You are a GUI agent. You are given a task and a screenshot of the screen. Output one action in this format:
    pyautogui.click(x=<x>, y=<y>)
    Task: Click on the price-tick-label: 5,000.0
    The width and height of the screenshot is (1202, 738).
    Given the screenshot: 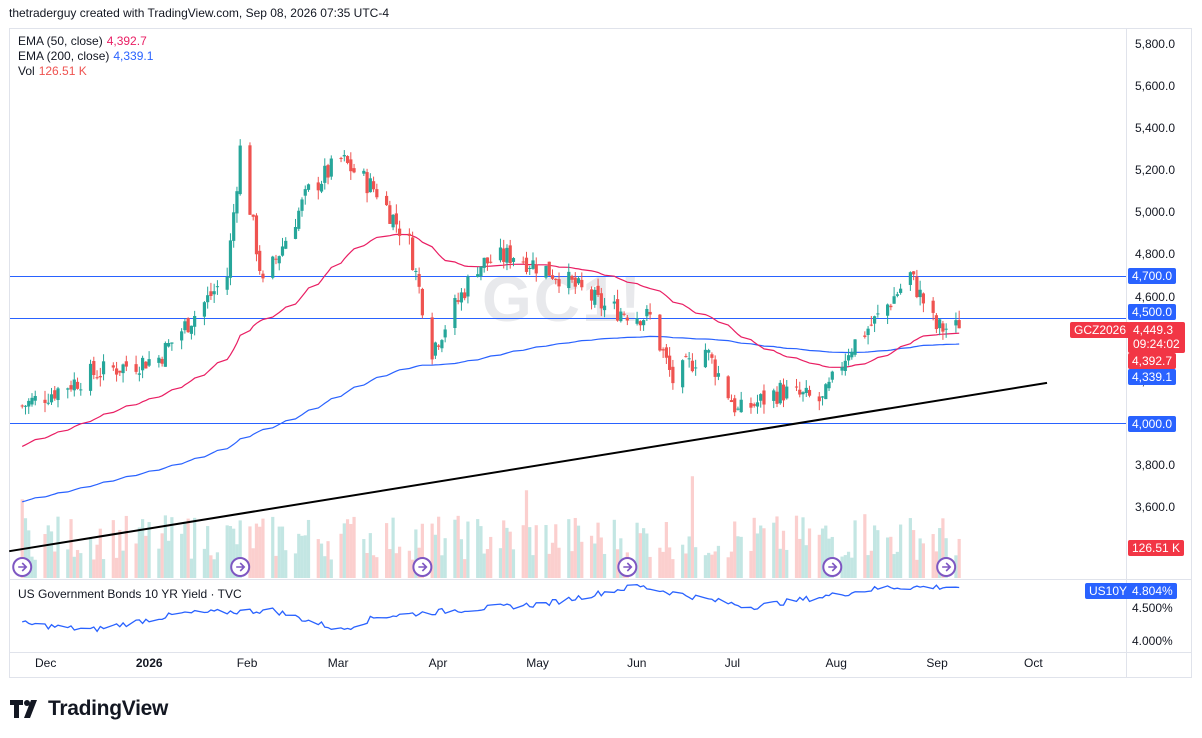 What is the action you would take?
    pyautogui.click(x=1154, y=212)
    